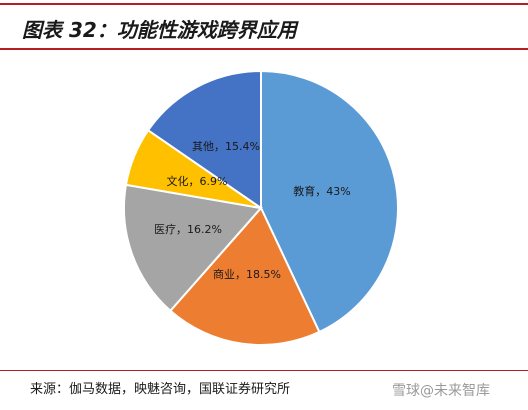  Describe the element at coordinates (264, 370) in the screenshot. I see `bottom-rule` at that location.